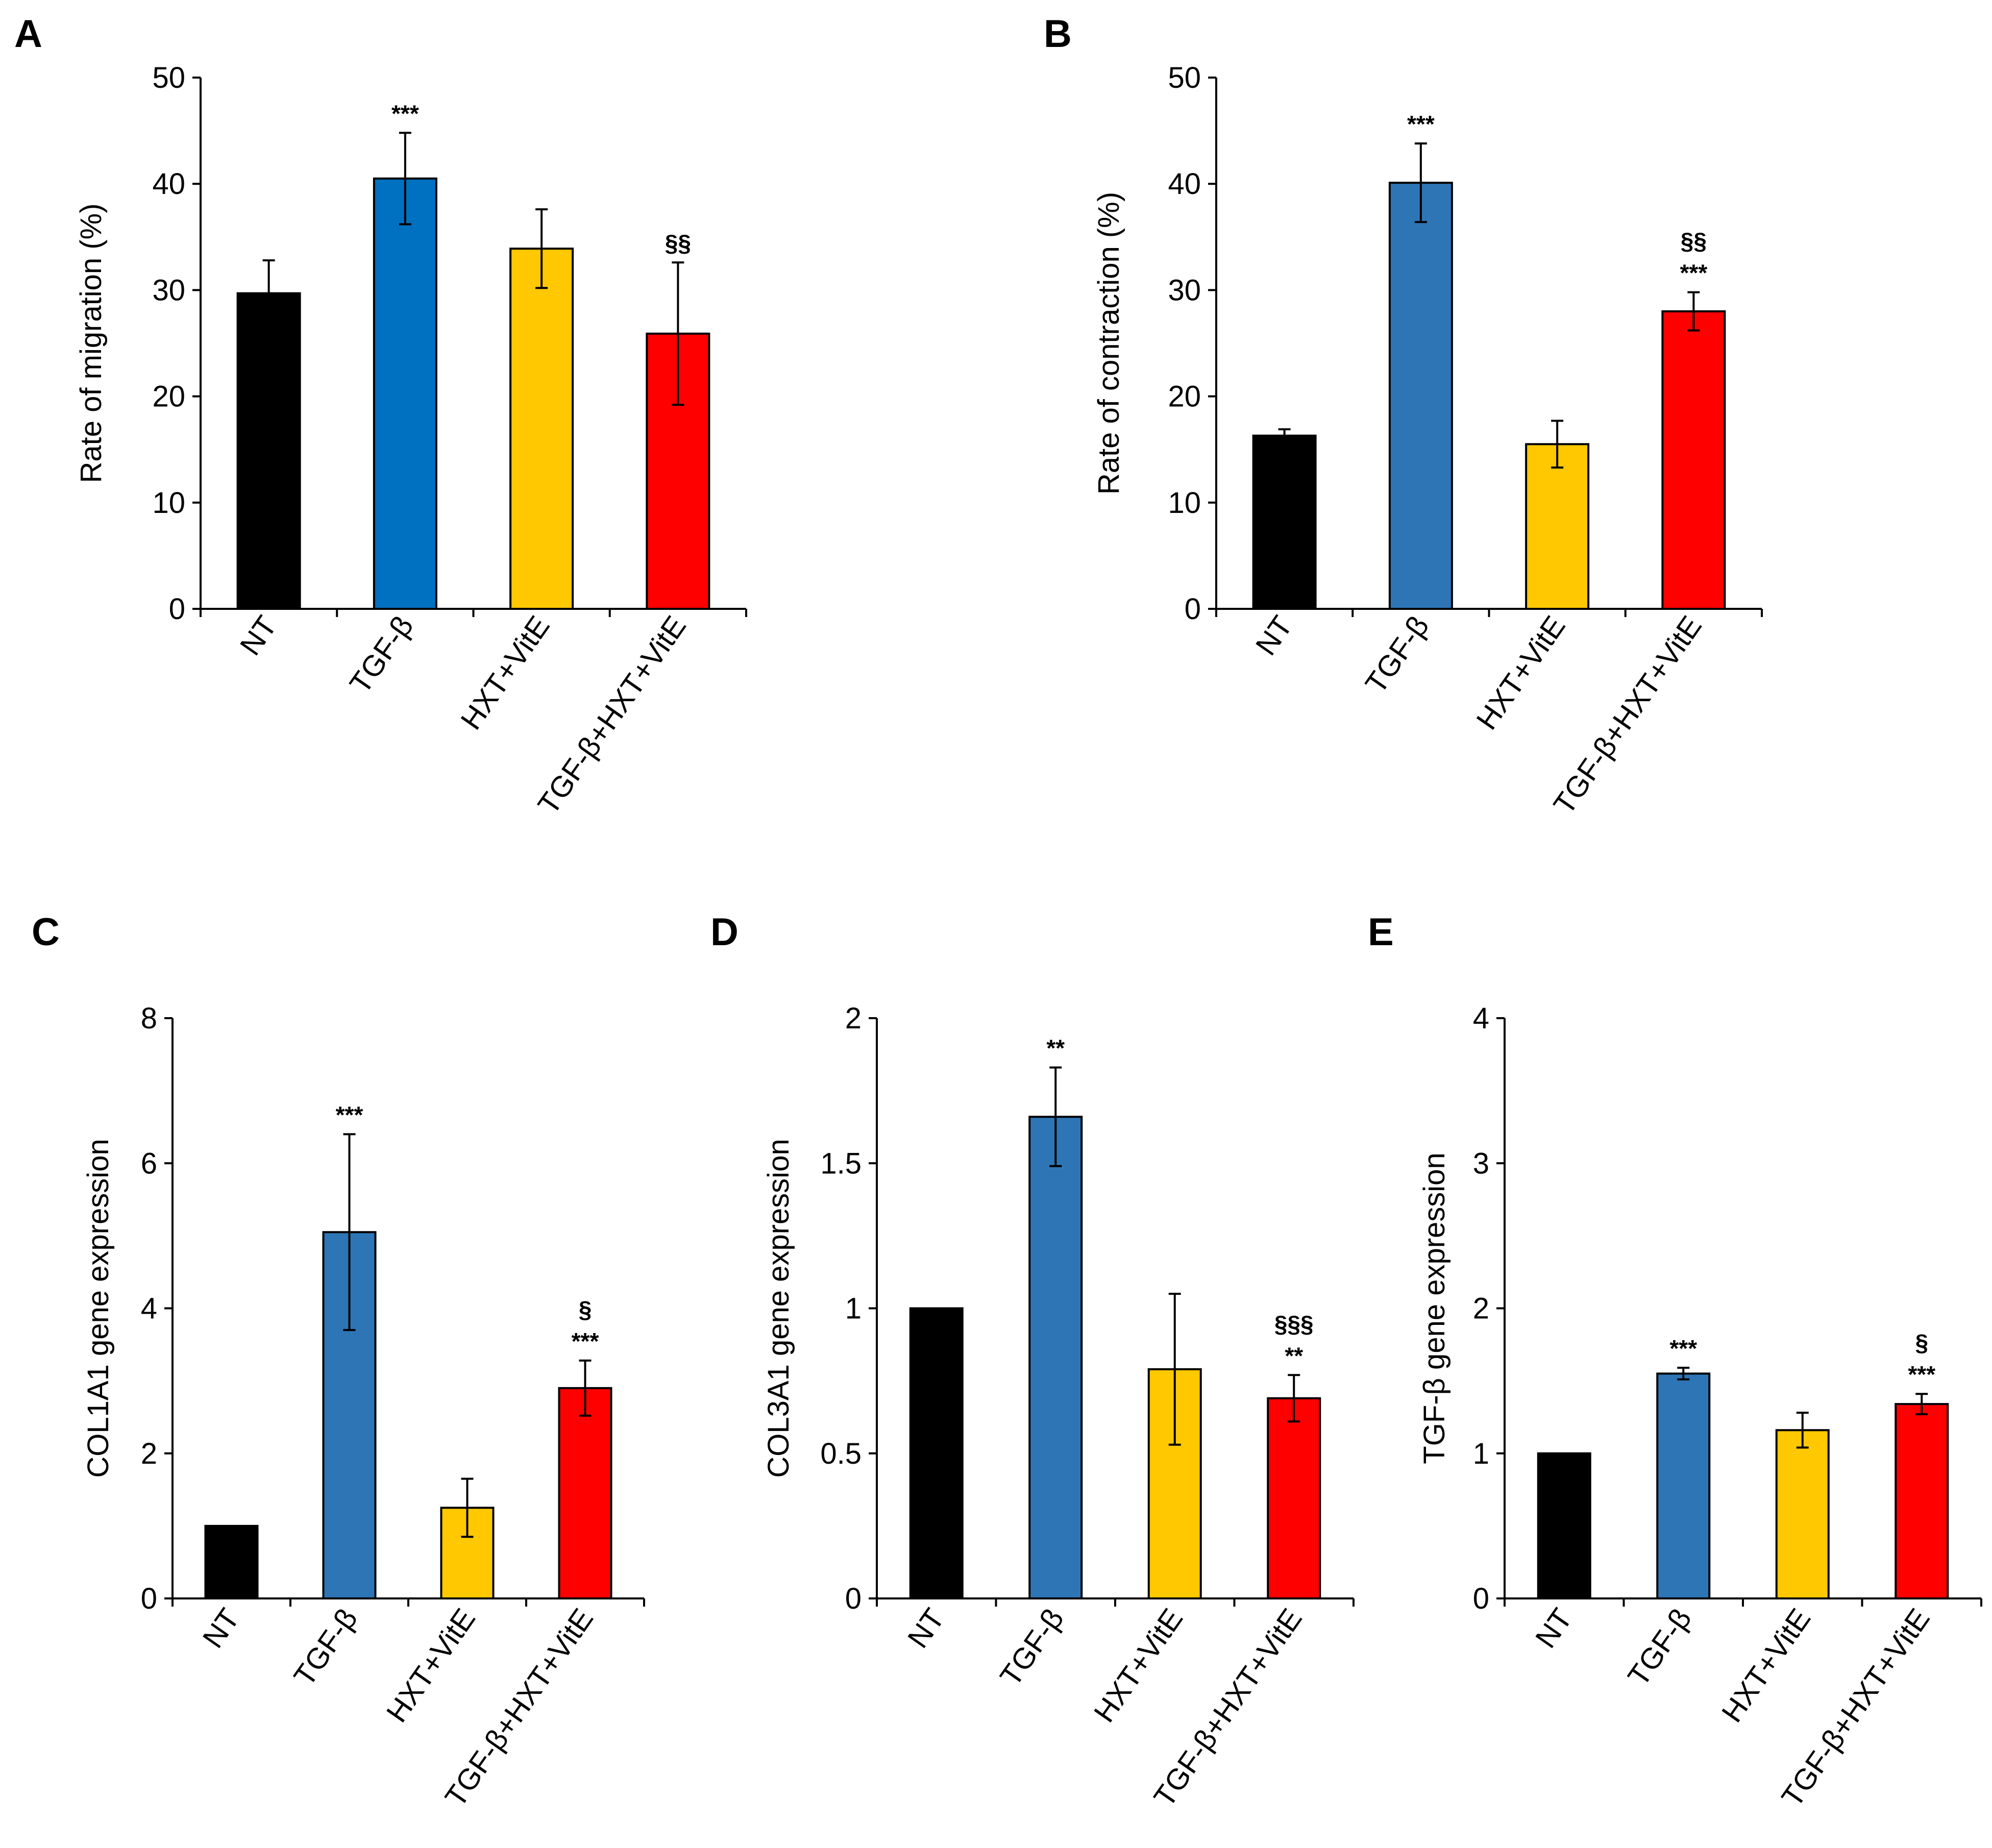  Describe the element at coordinates (91, 343) in the screenshot. I see `y-axis-title: Rate of migration (%)` at that location.